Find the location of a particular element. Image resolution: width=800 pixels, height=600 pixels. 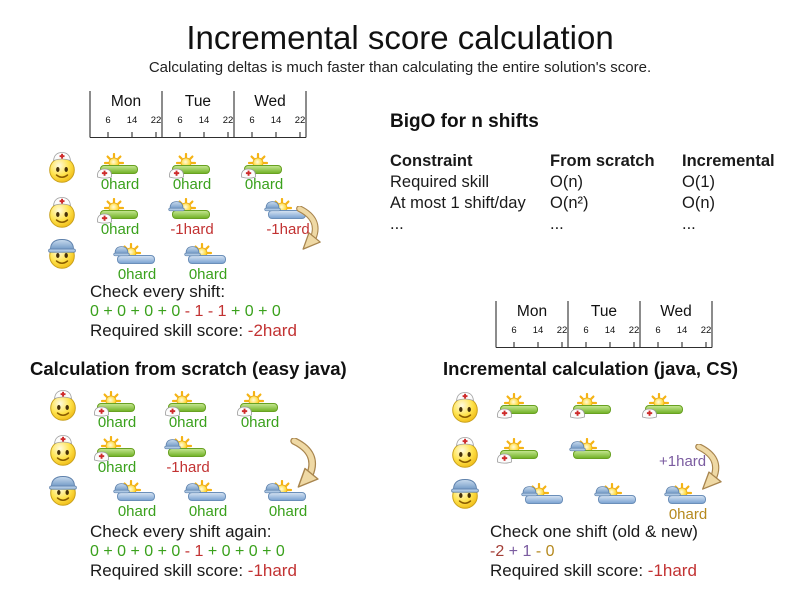

bigo-cell: At most 1 shift/day is located at coordinates (458, 203).